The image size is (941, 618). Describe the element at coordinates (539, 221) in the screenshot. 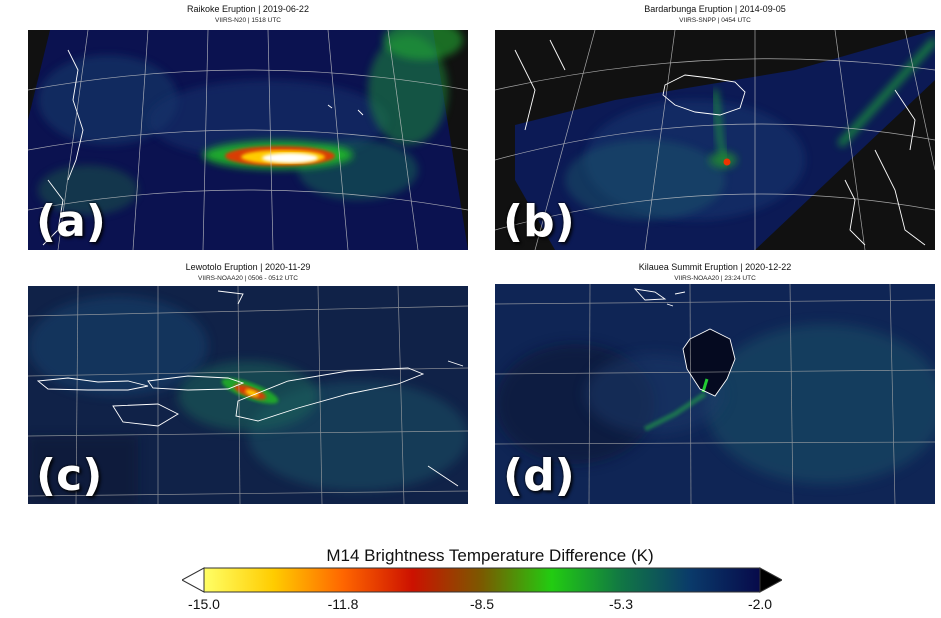

I see `panel-b-label: (b)` at that location.